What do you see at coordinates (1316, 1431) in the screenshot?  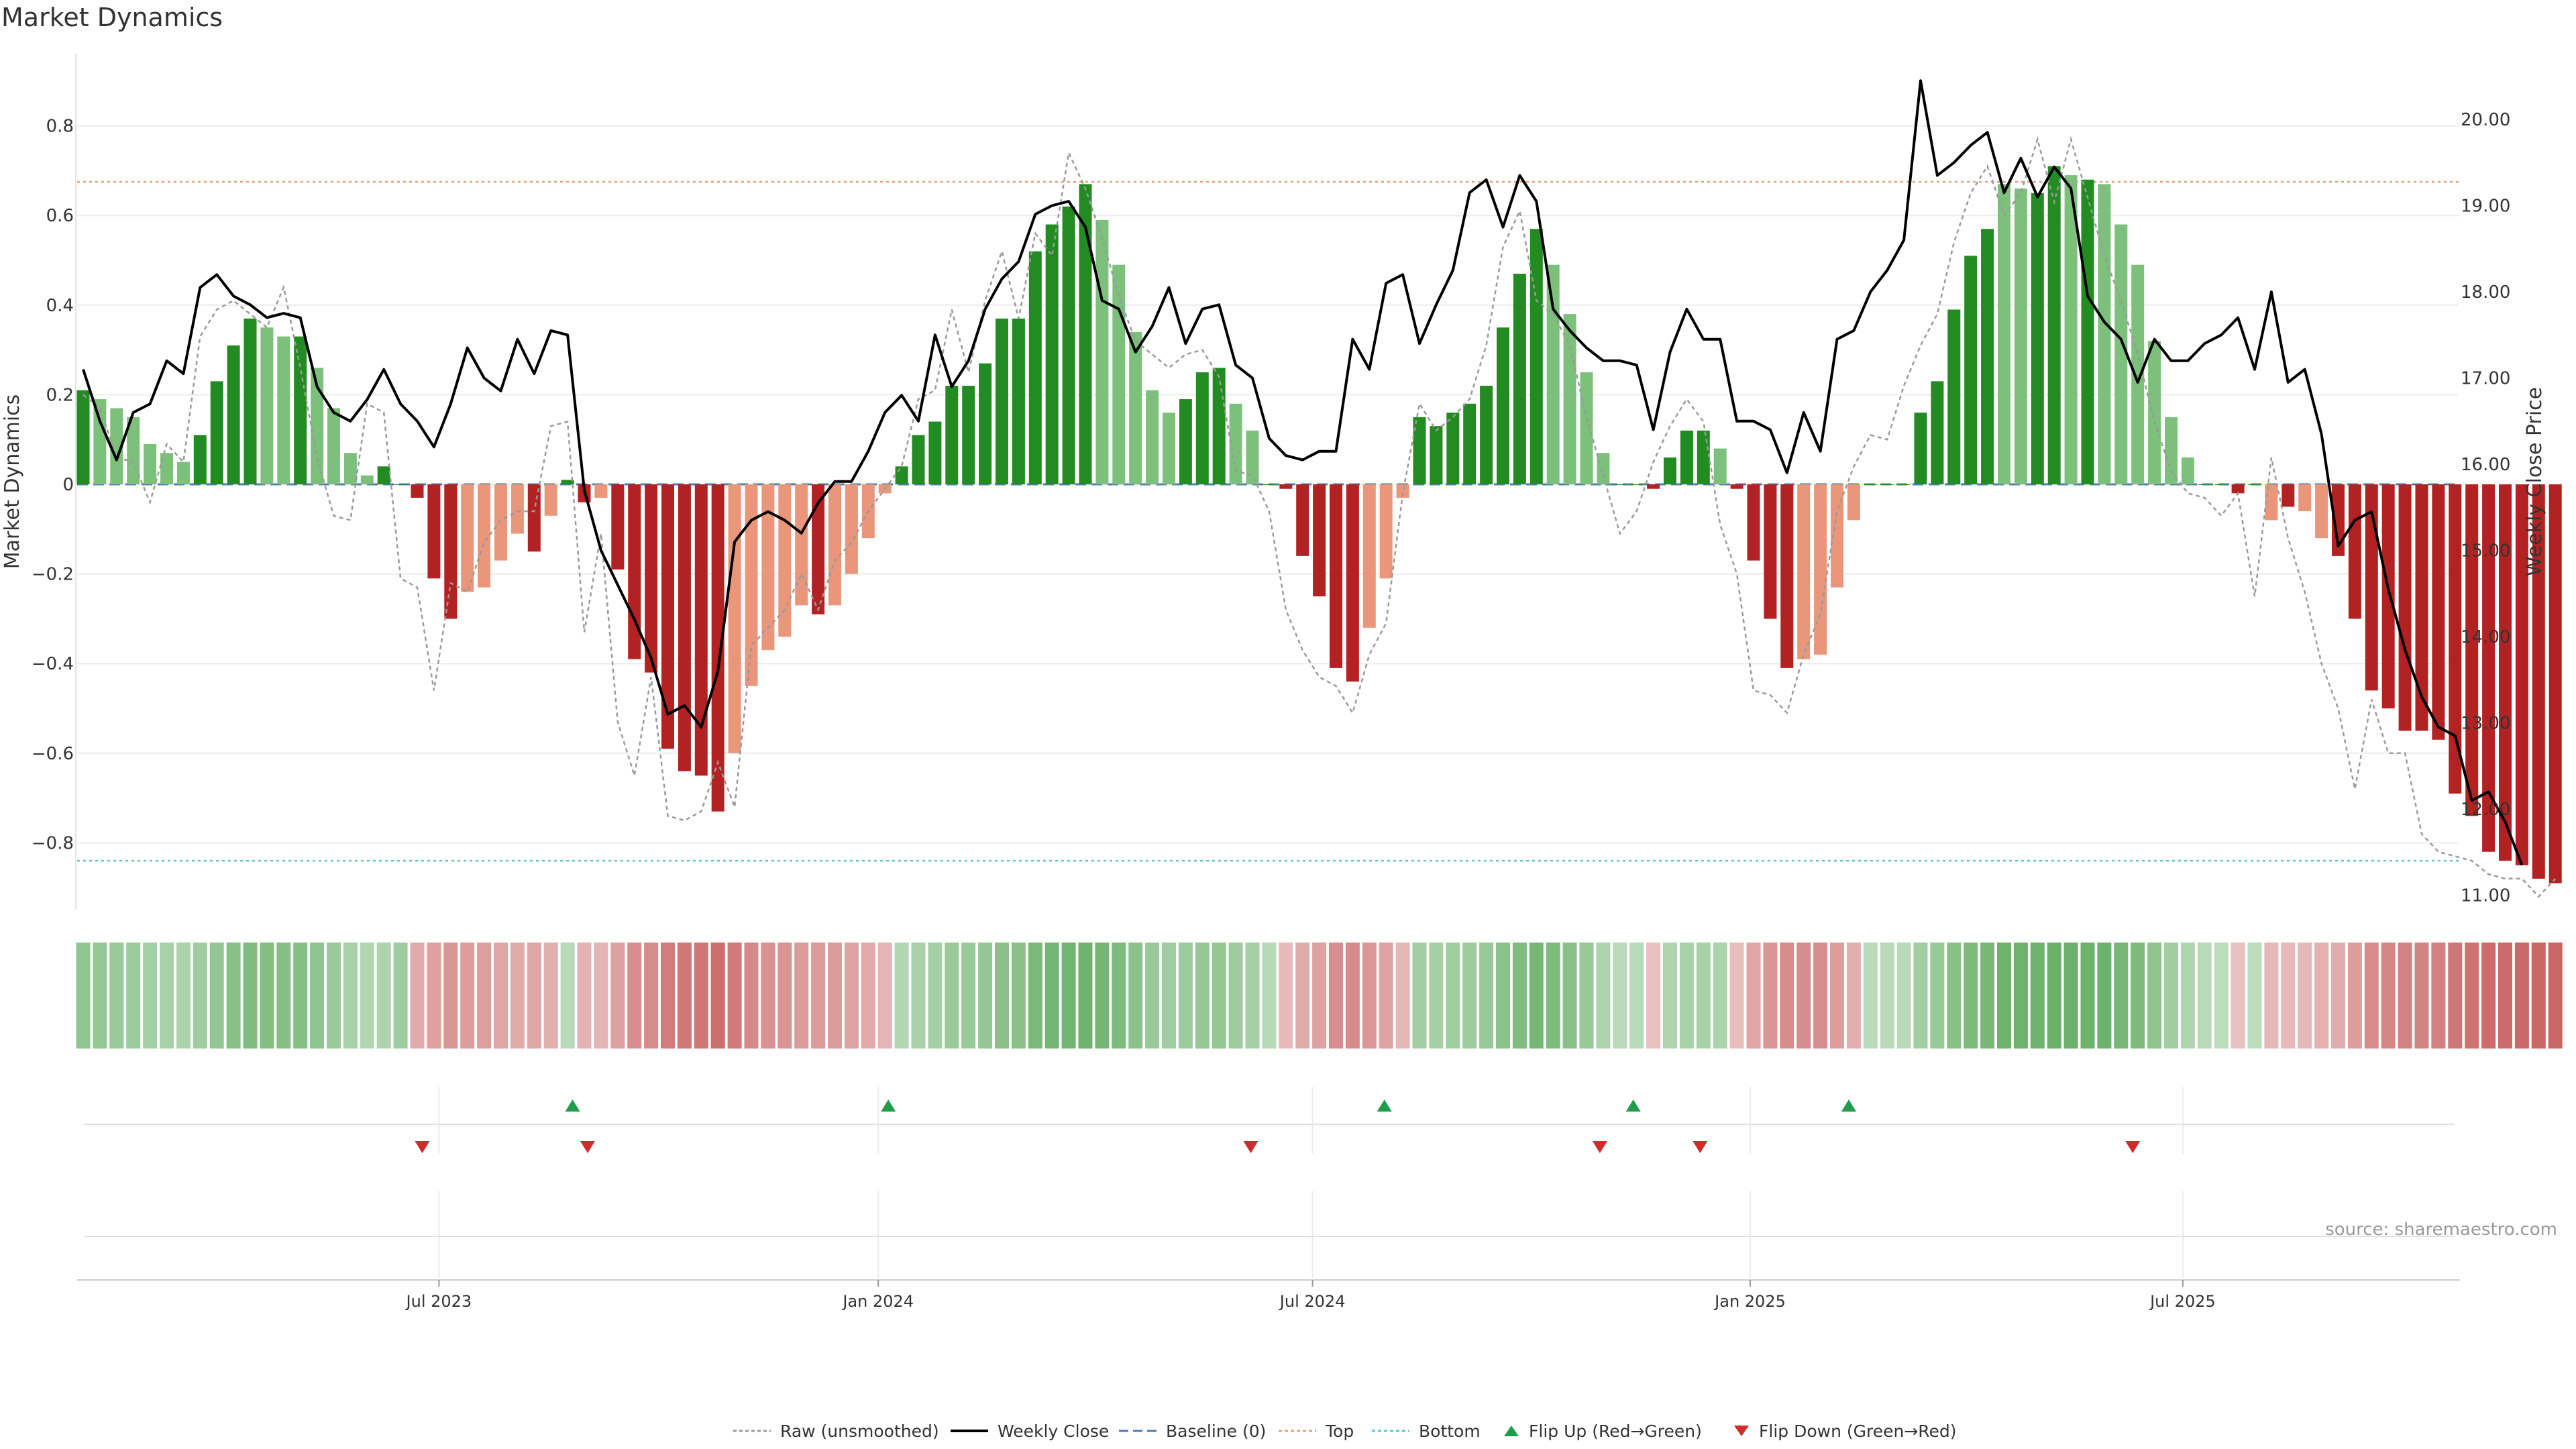 I see `legend-item: Top` at bounding box center [1316, 1431].